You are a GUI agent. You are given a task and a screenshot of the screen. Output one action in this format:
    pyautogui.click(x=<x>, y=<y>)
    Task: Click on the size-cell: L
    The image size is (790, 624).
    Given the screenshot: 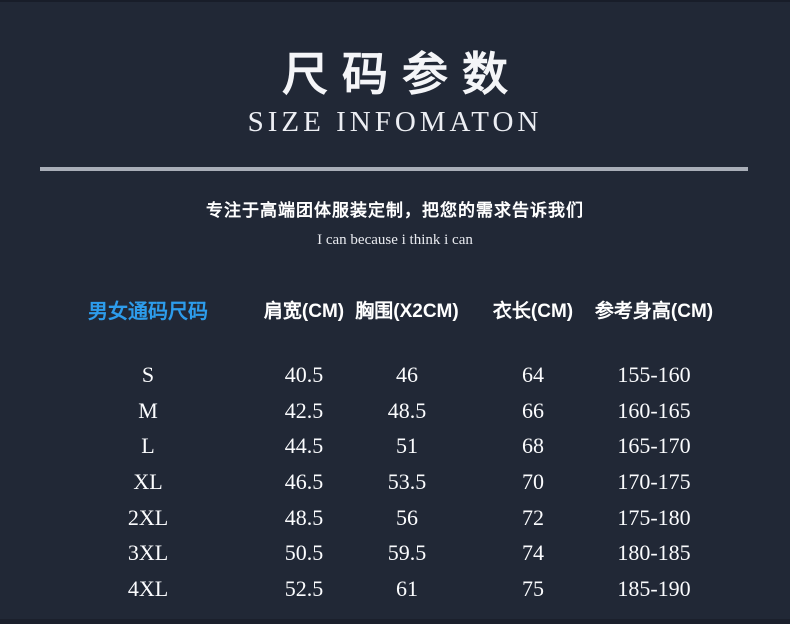 What is the action you would take?
    pyautogui.click(x=148, y=446)
    